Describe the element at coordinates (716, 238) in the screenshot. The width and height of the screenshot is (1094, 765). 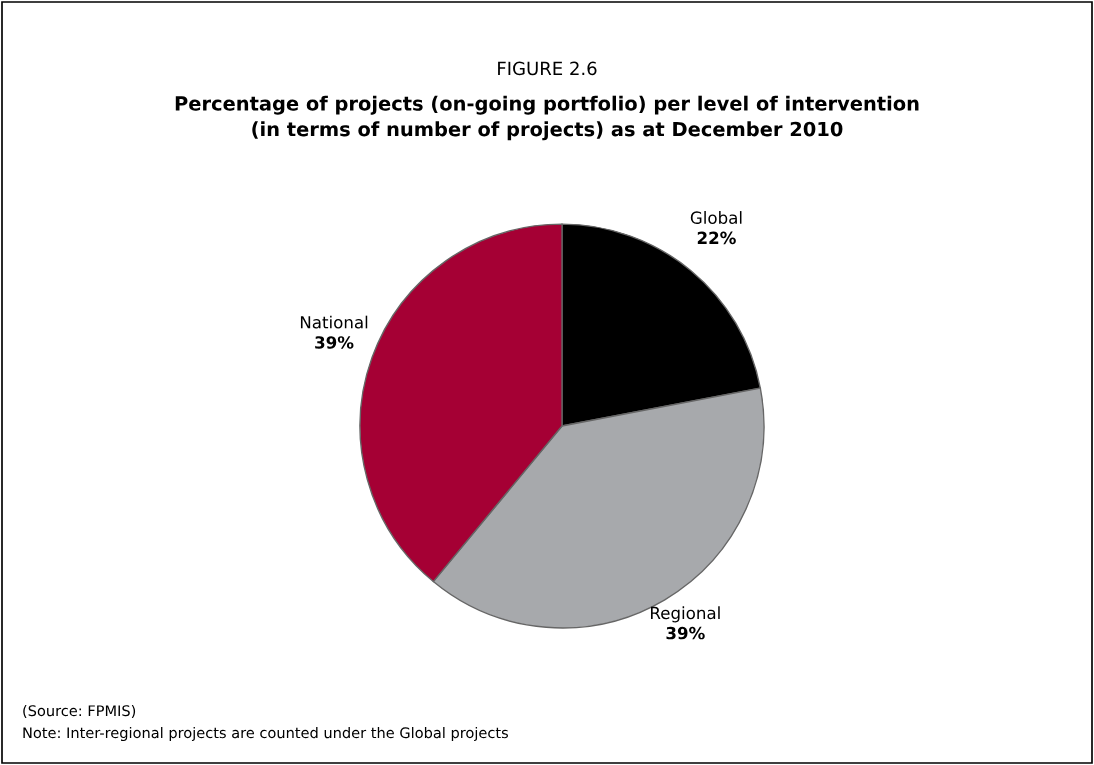
I see `data-label: 22%` at that location.